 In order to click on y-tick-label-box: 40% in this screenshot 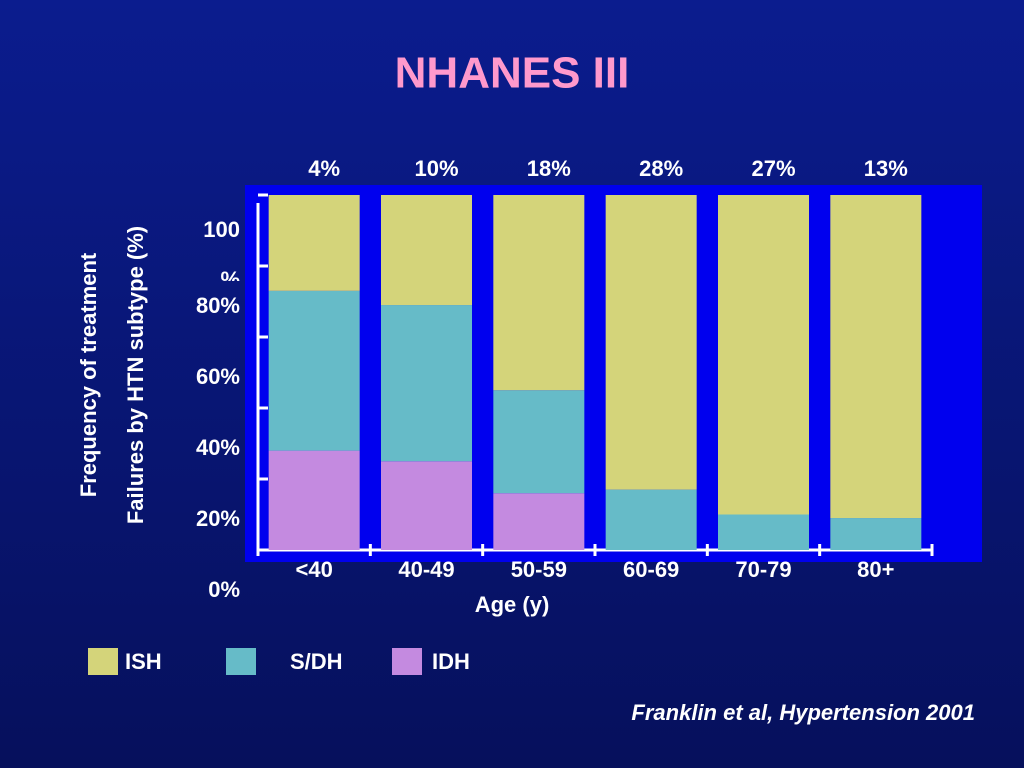, I will do `click(217, 447)`.